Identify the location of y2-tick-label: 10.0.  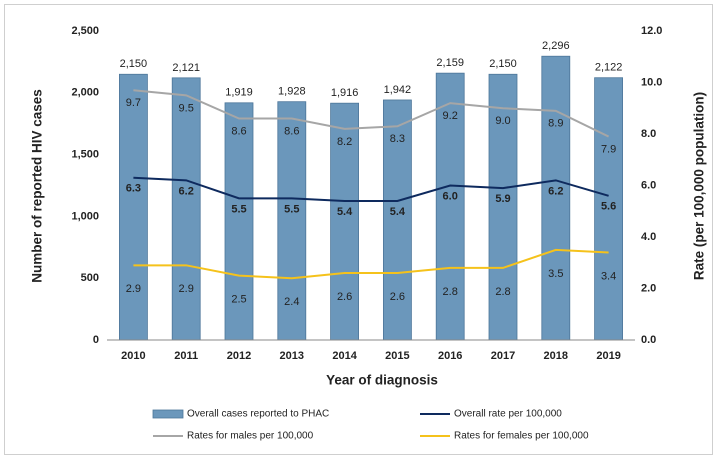
(651, 82).